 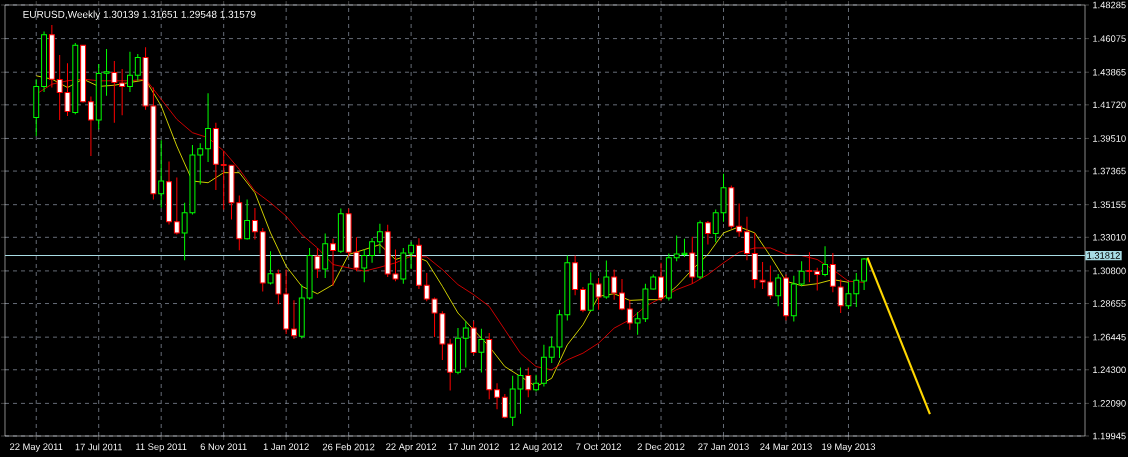 I want to click on x-tick-label: 17 Jul 2011, so click(x=99, y=447).